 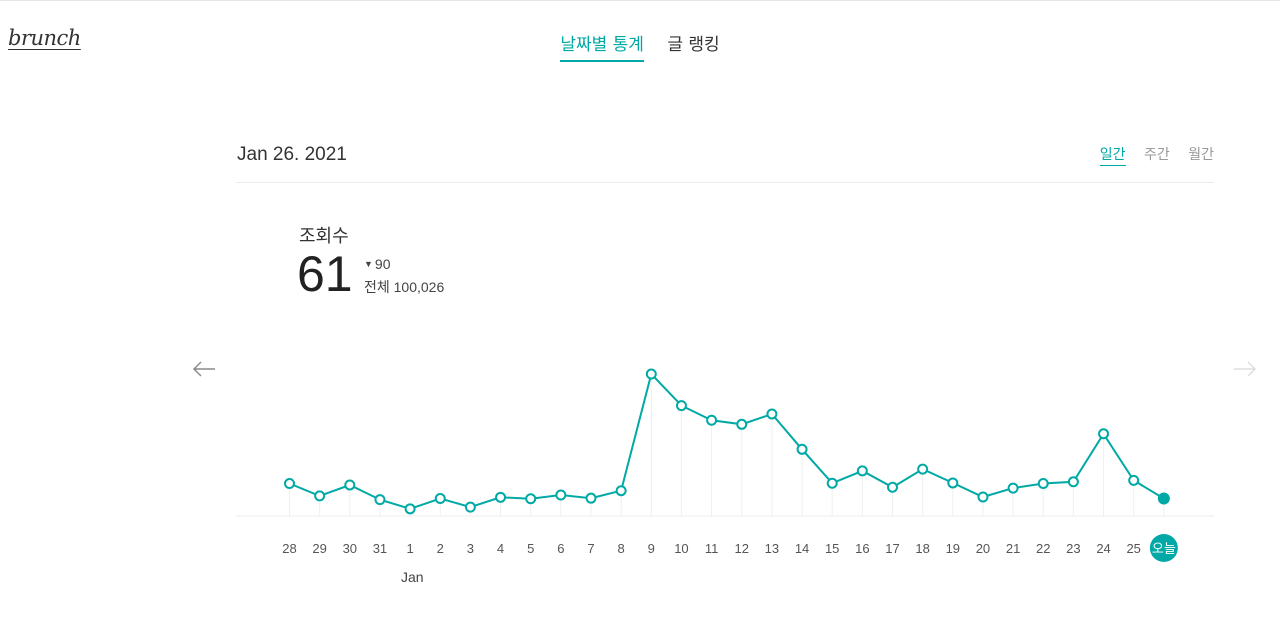 What do you see at coordinates (440, 548) in the screenshot?
I see `x-tick-label: 2` at bounding box center [440, 548].